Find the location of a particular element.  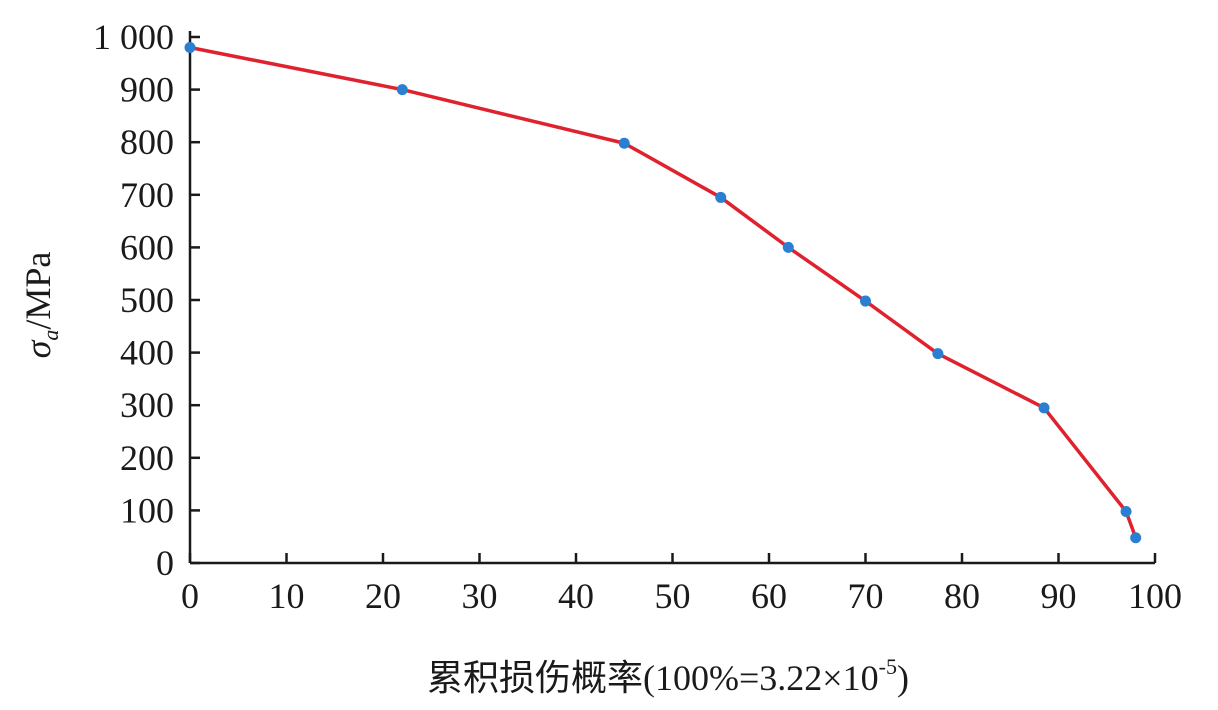

y-tick-label: 900 is located at coordinates (147, 90).